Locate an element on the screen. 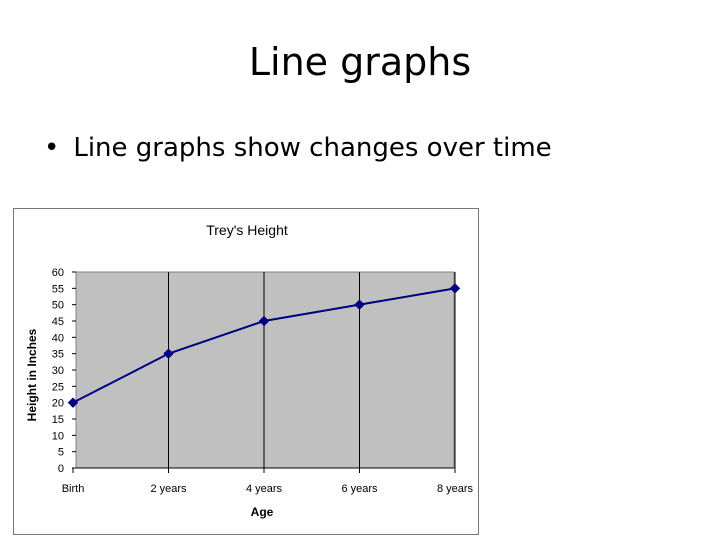 This screenshot has height=540, width=720. x-axis-ticks: Birth 2 years 4 years 6 years 8 years is located at coordinates (268, 481).